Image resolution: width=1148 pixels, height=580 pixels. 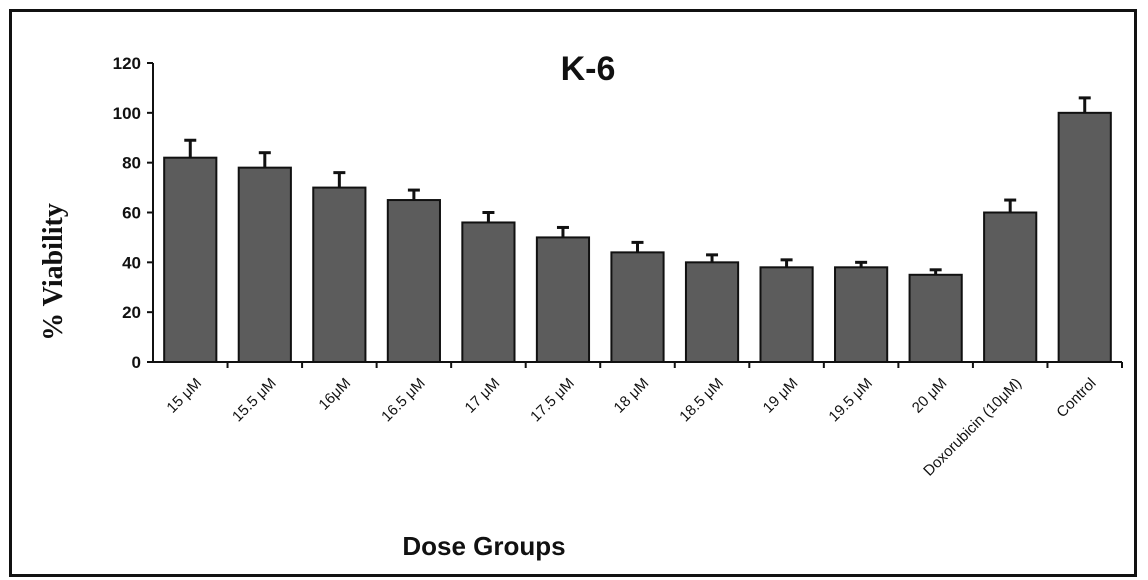 I want to click on y-tick-label: 100, so click(x=127, y=113).